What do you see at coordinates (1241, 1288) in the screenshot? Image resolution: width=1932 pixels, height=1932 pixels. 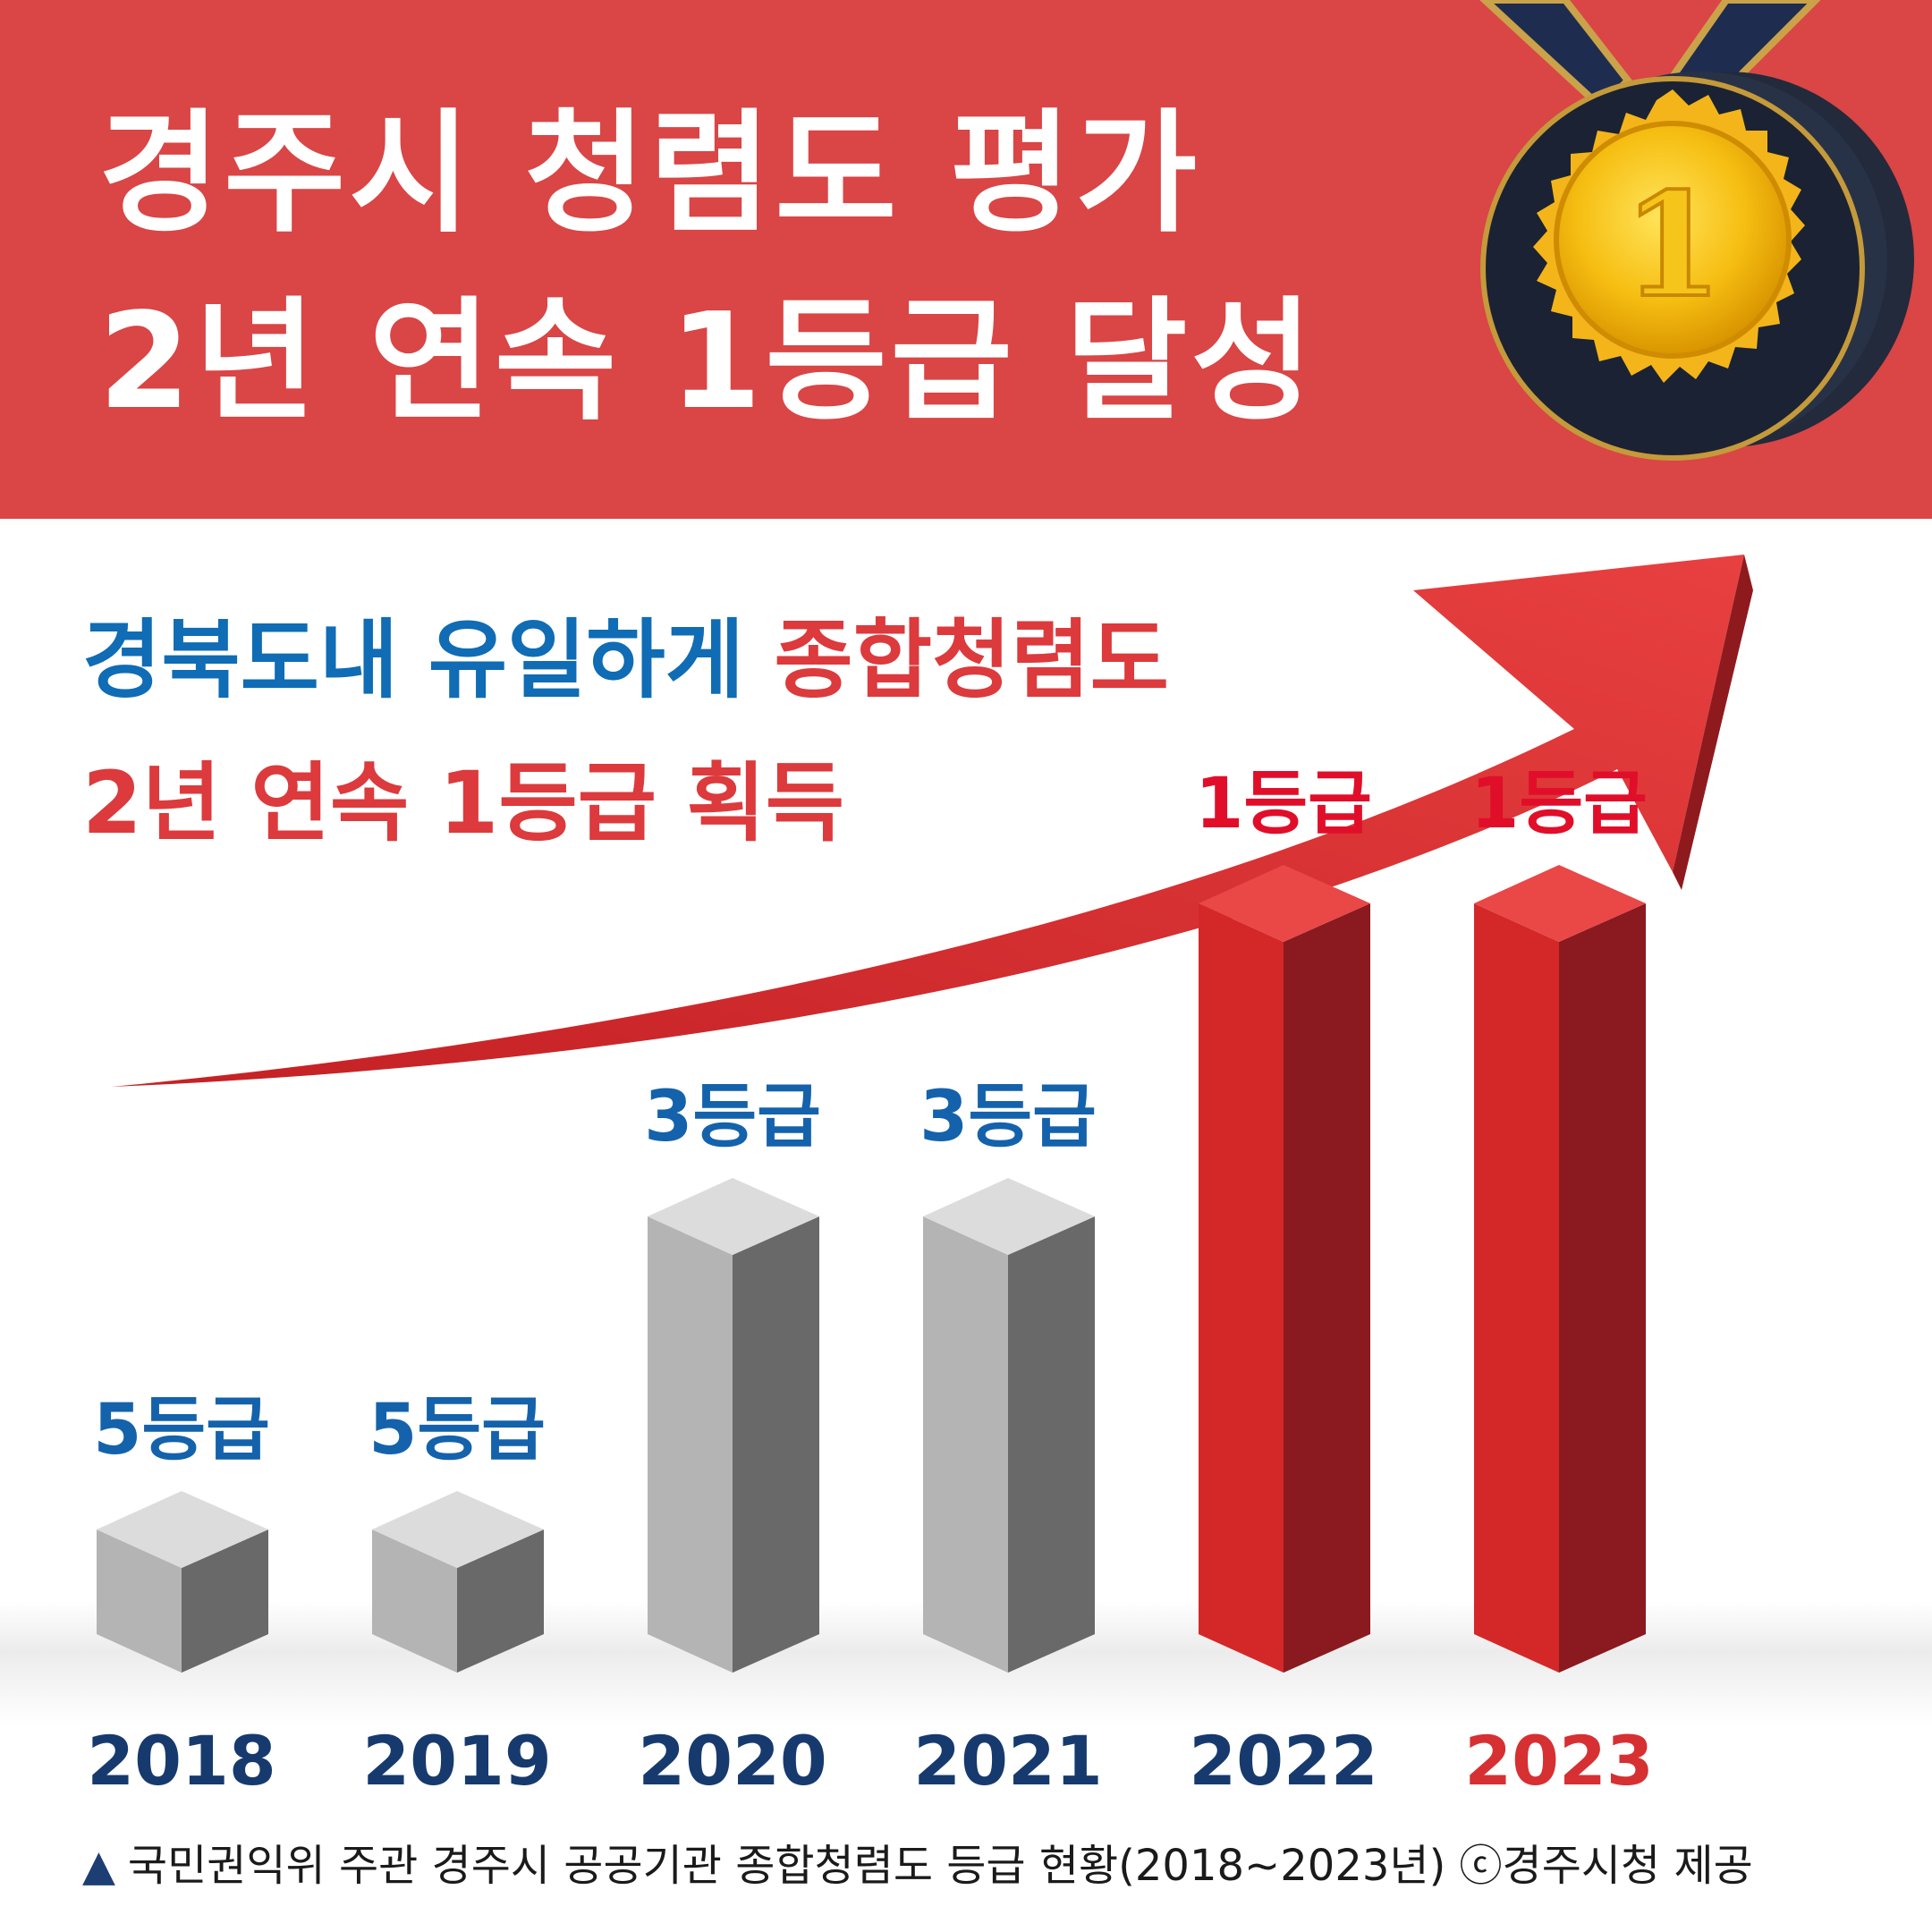 I see `bar-front-2022` at bounding box center [1241, 1288].